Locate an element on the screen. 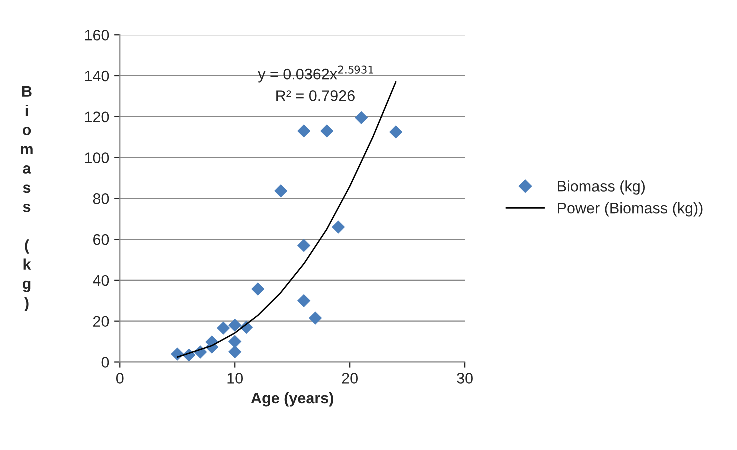 This screenshot has height=450, width=737. y-tick-label: 100 is located at coordinates (97, 158).